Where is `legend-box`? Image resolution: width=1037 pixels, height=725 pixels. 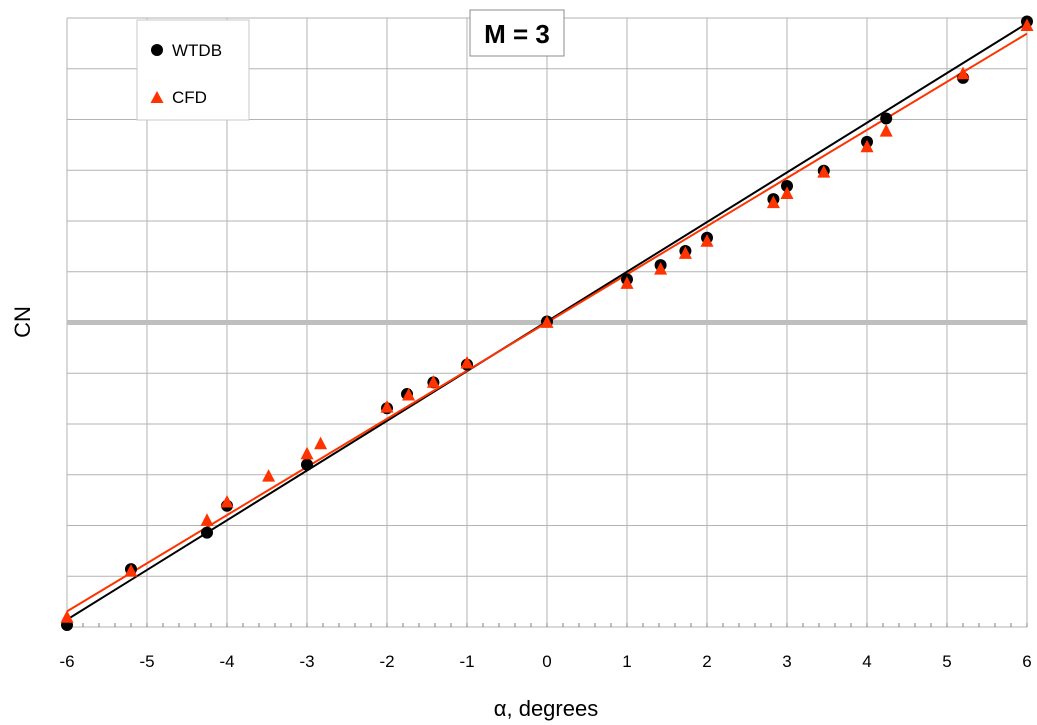 legend-box is located at coordinates (193, 70).